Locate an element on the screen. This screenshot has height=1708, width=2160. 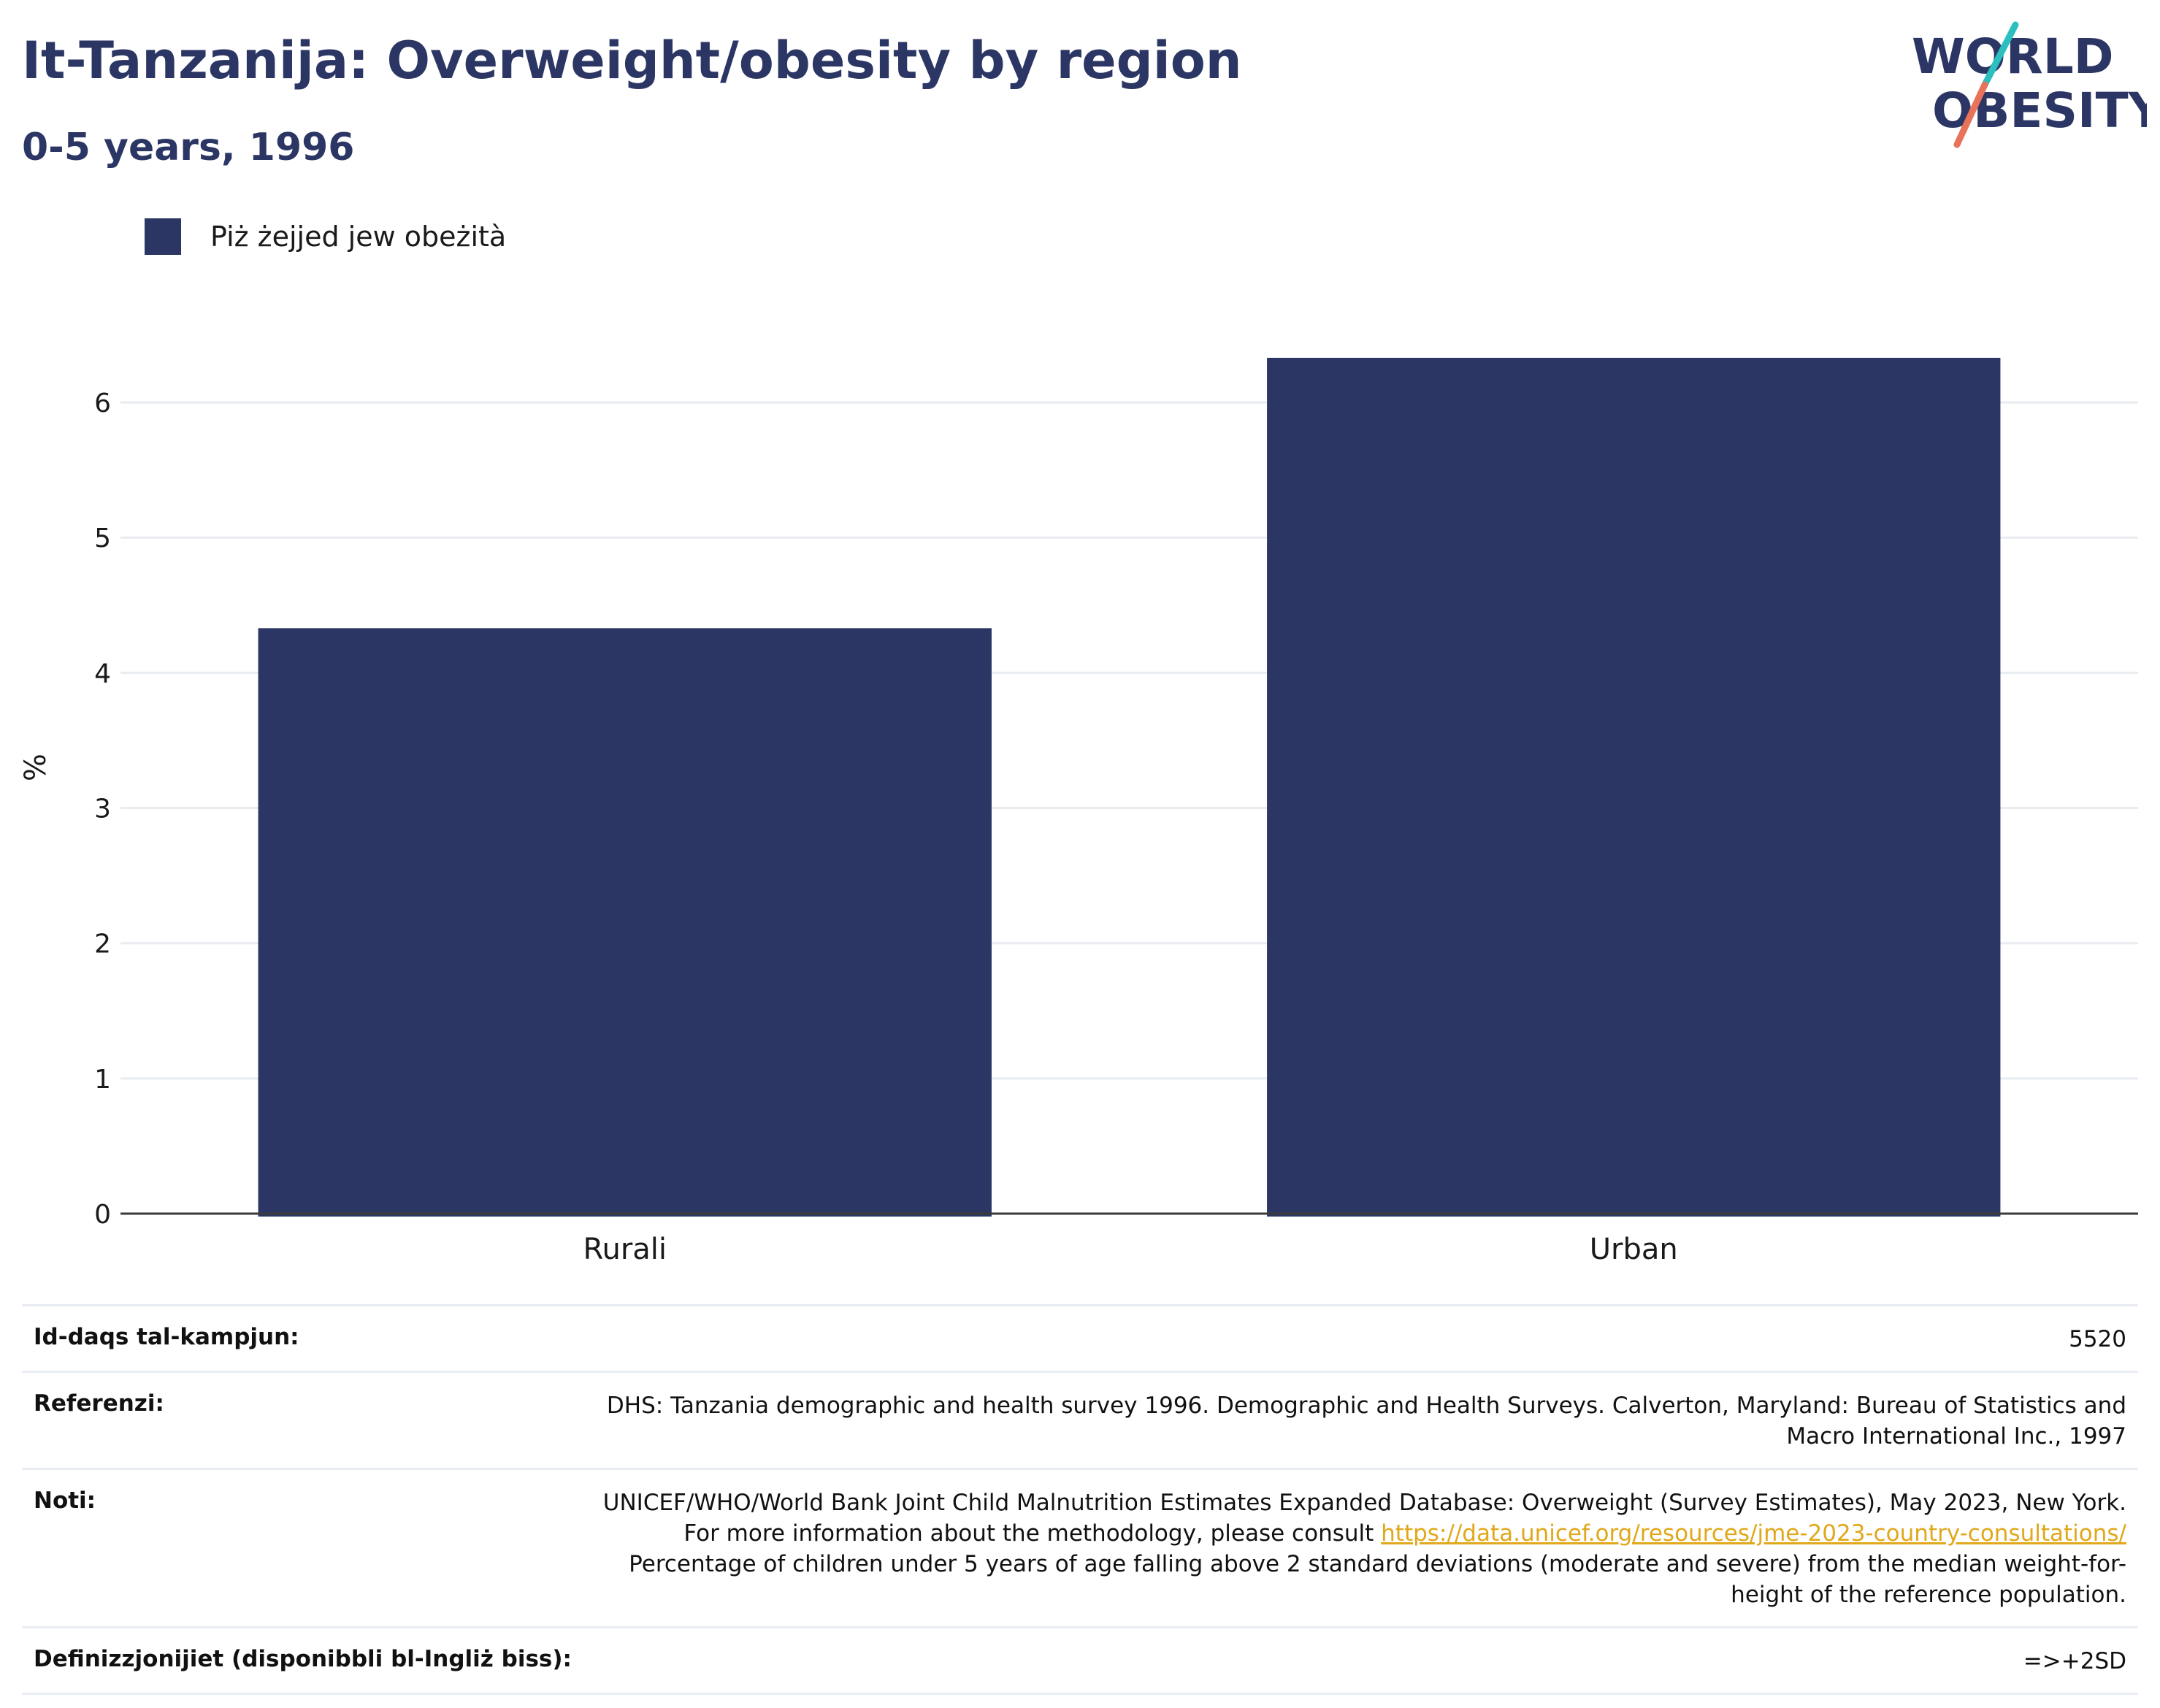
sample-size-label: Id-daqs tal-kampjun: is located at coordinates (166, 1337).